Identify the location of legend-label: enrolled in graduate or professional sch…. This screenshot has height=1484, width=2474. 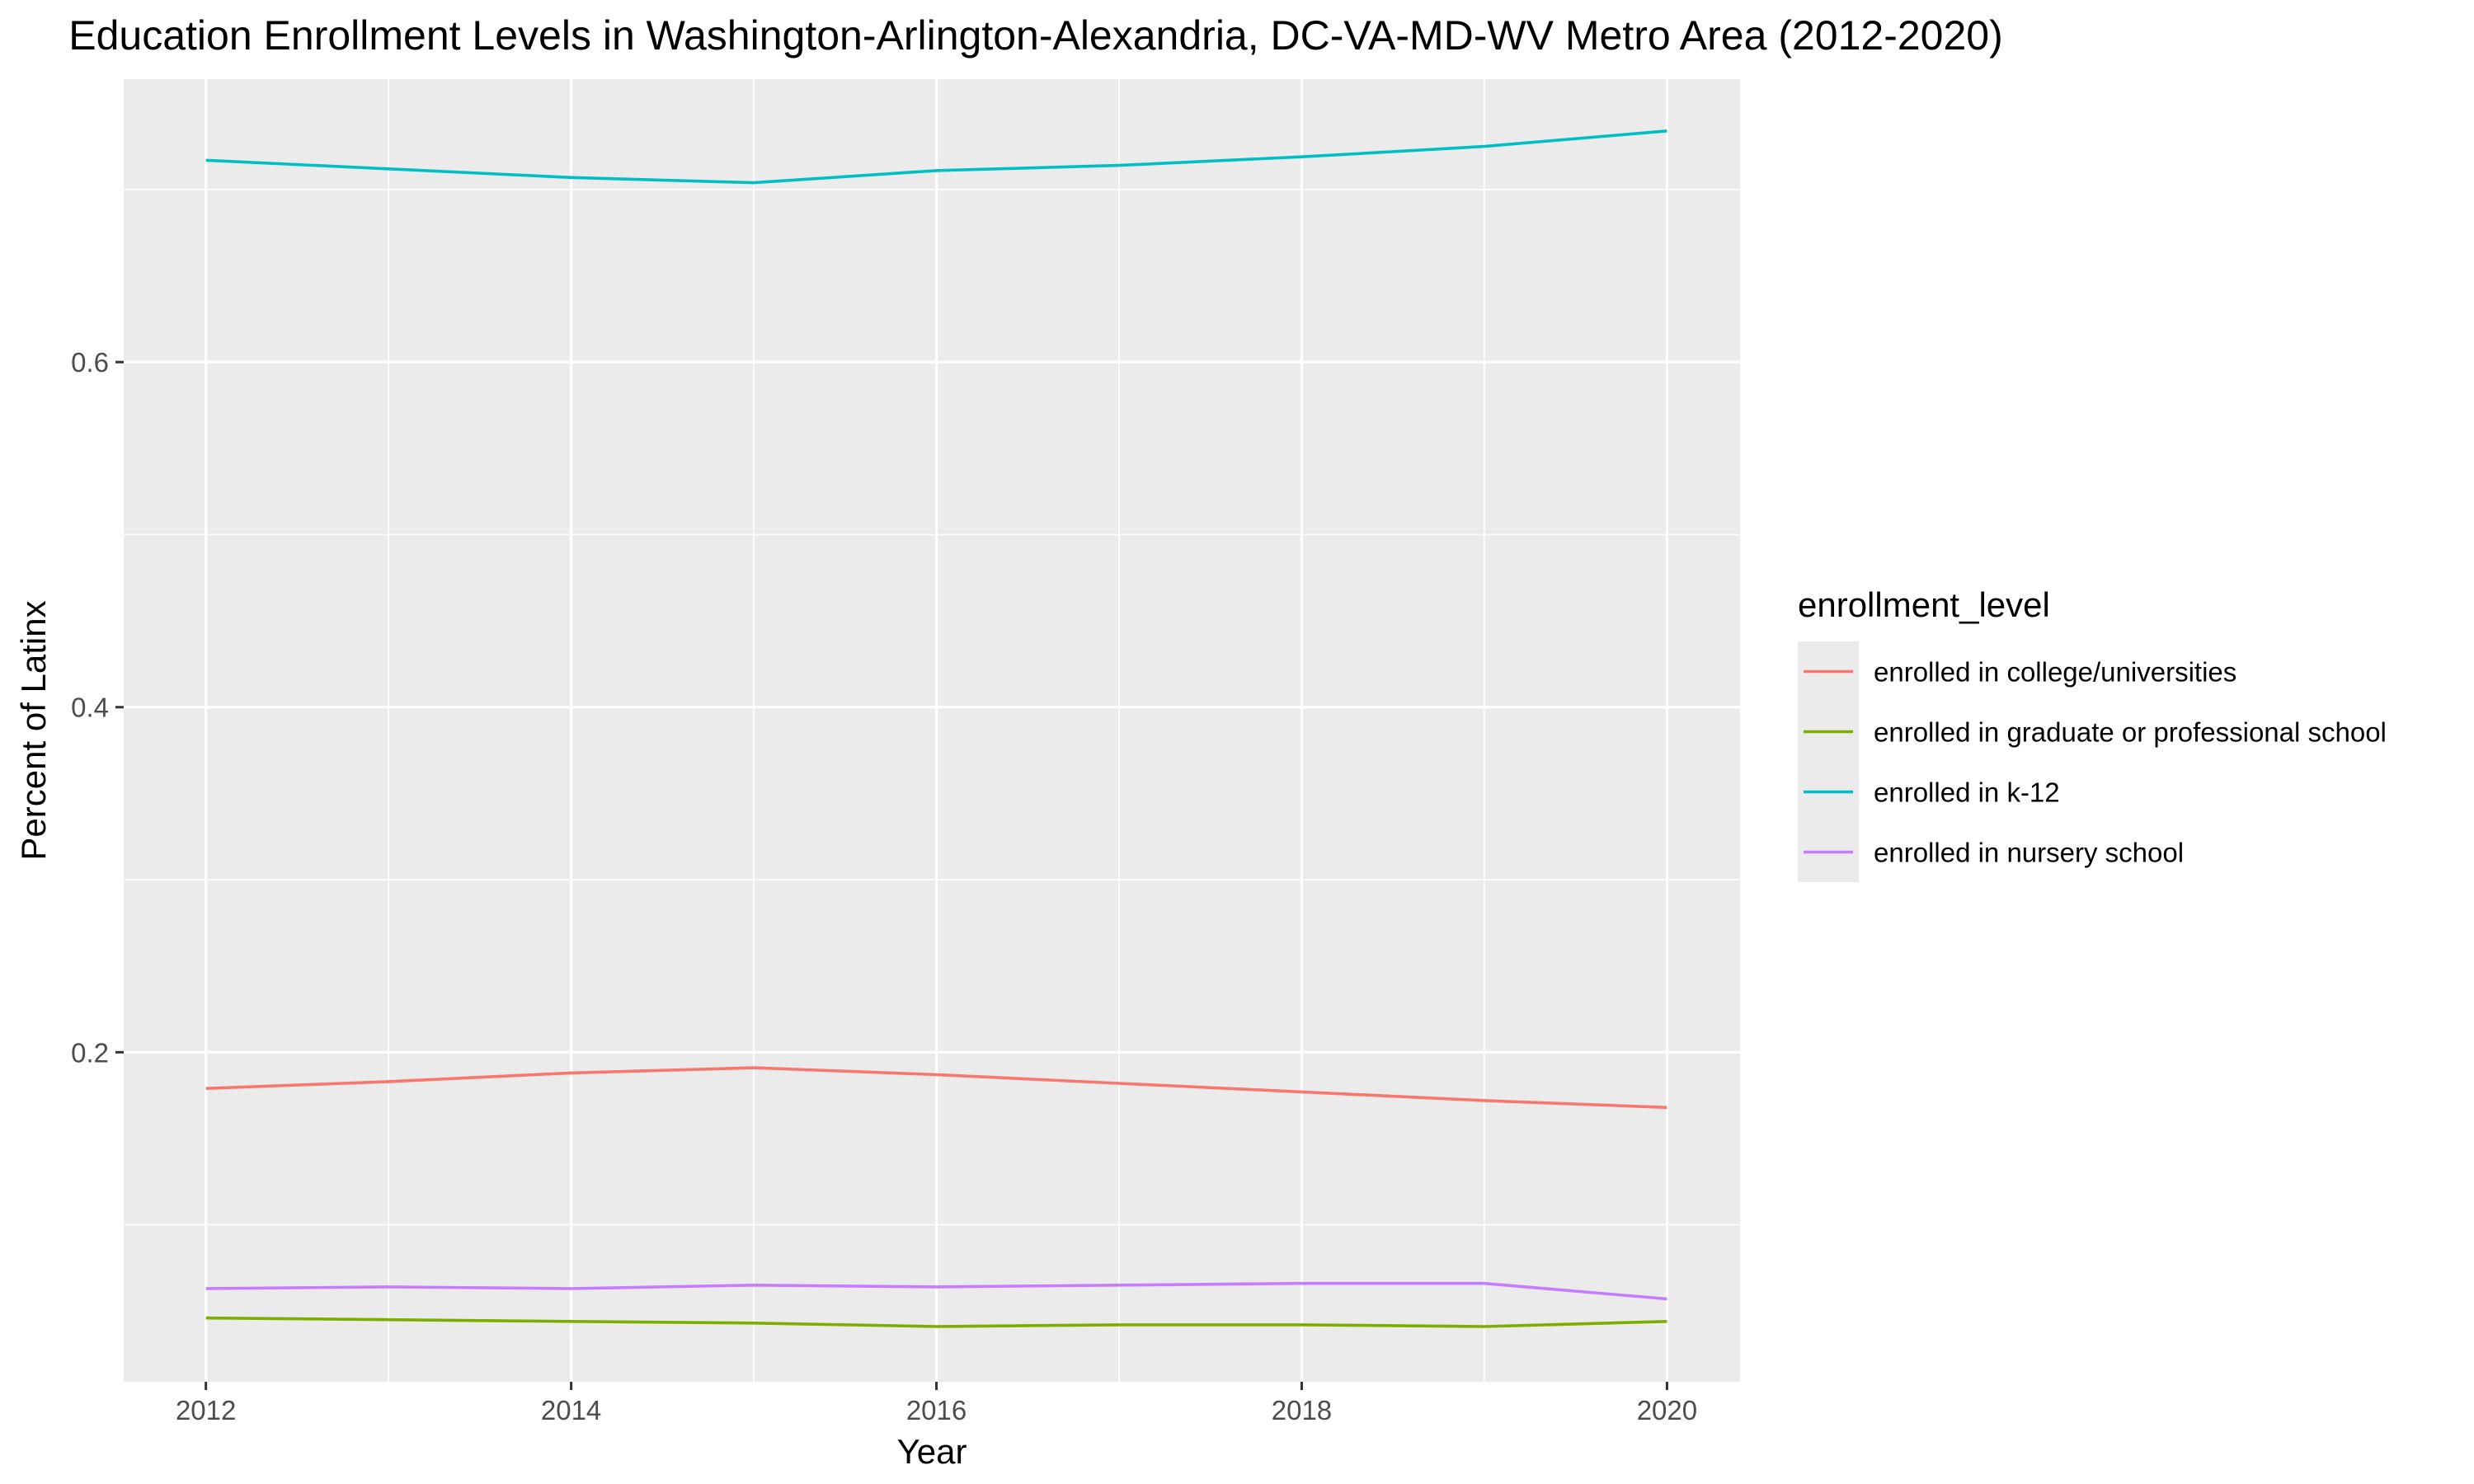
(2130, 732).